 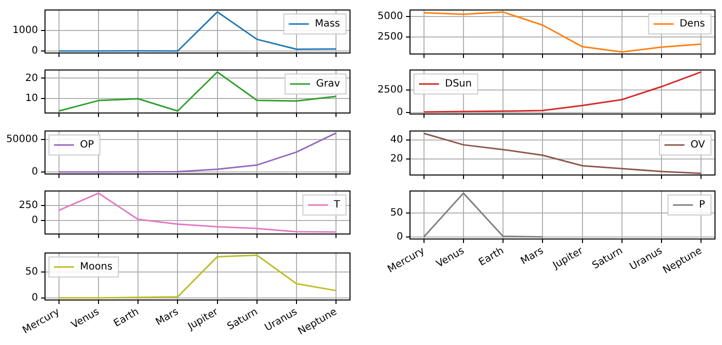 I want to click on y-tick-label: 250, so click(x=28, y=206).